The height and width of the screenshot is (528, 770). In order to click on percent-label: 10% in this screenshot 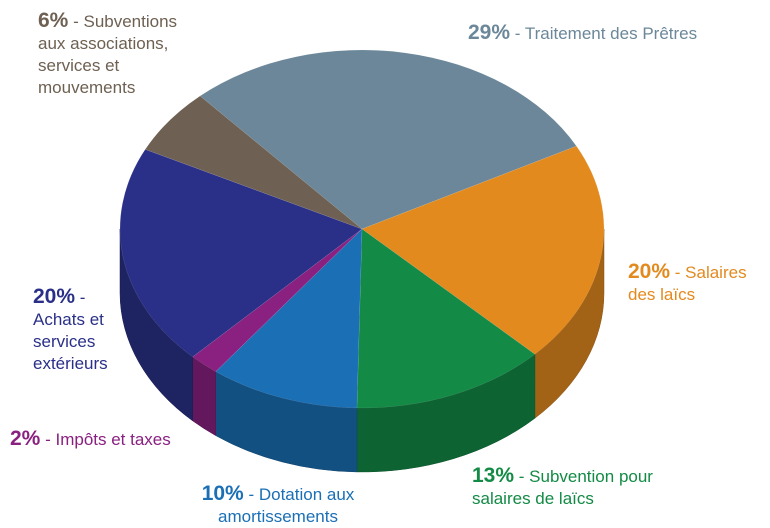, I will do `click(222, 493)`.